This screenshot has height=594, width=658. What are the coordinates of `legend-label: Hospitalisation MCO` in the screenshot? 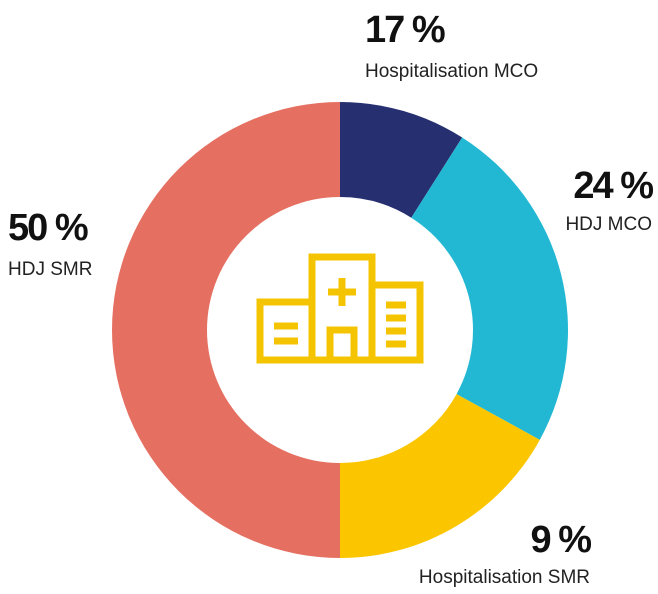 It's located at (451, 71).